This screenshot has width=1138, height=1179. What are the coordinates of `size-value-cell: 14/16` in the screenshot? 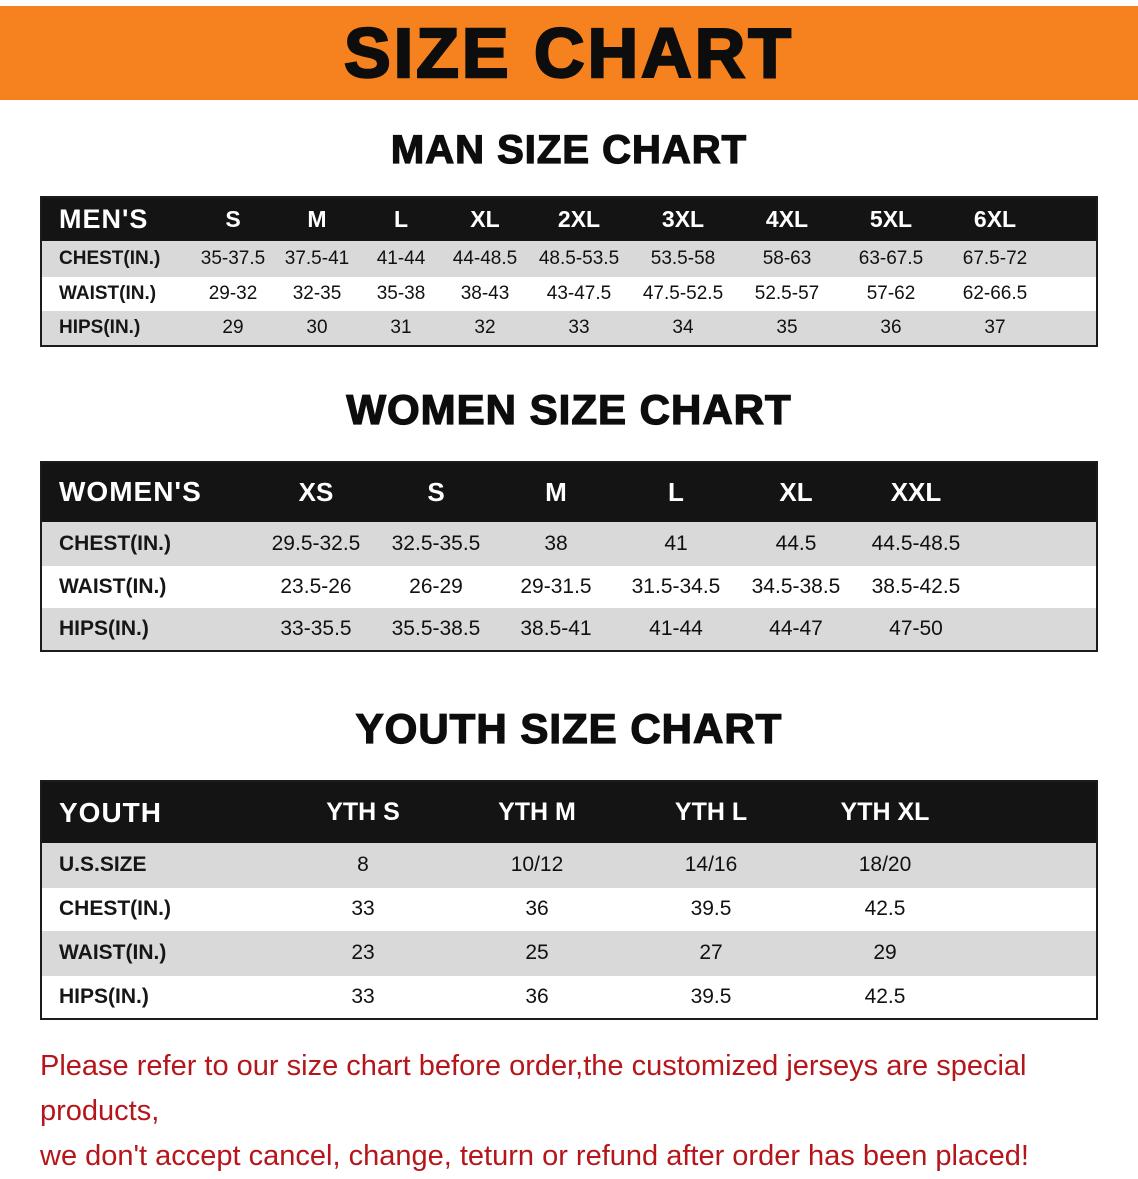 It's located at (711, 865).